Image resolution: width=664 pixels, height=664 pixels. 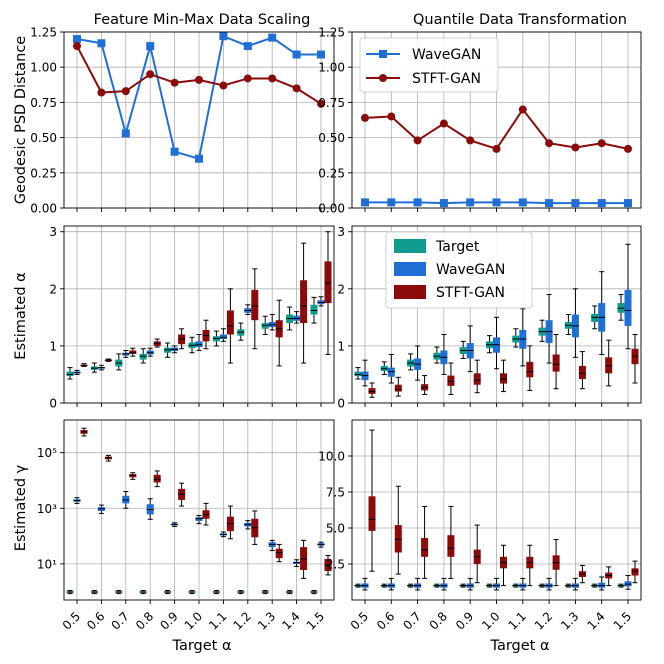 I want to click on ytick-label: 1, so click(x=341, y=346).